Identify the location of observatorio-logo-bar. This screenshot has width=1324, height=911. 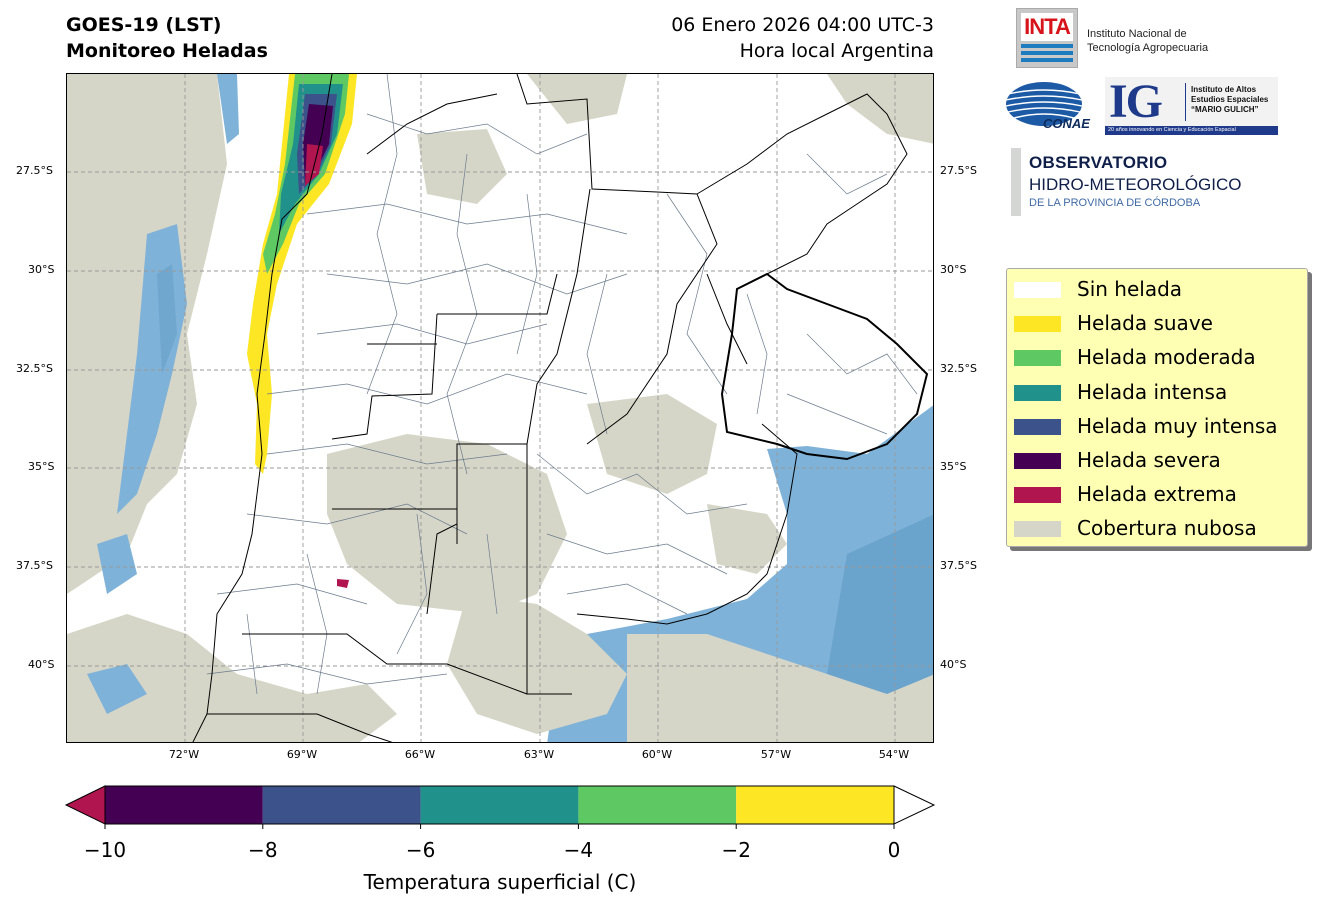
(1016, 182).